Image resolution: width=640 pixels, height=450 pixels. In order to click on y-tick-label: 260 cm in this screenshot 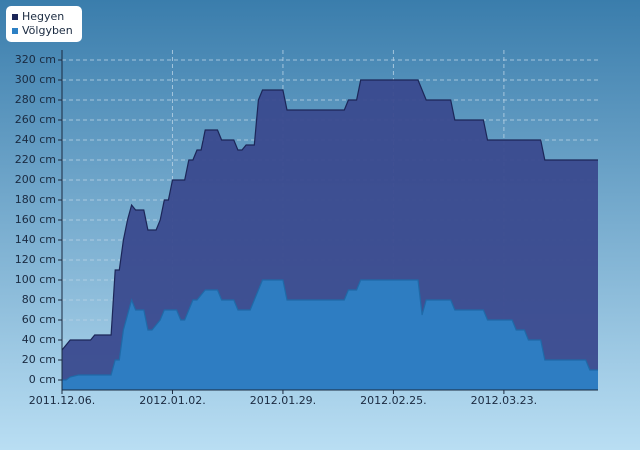, I will do `click(35, 119)`.